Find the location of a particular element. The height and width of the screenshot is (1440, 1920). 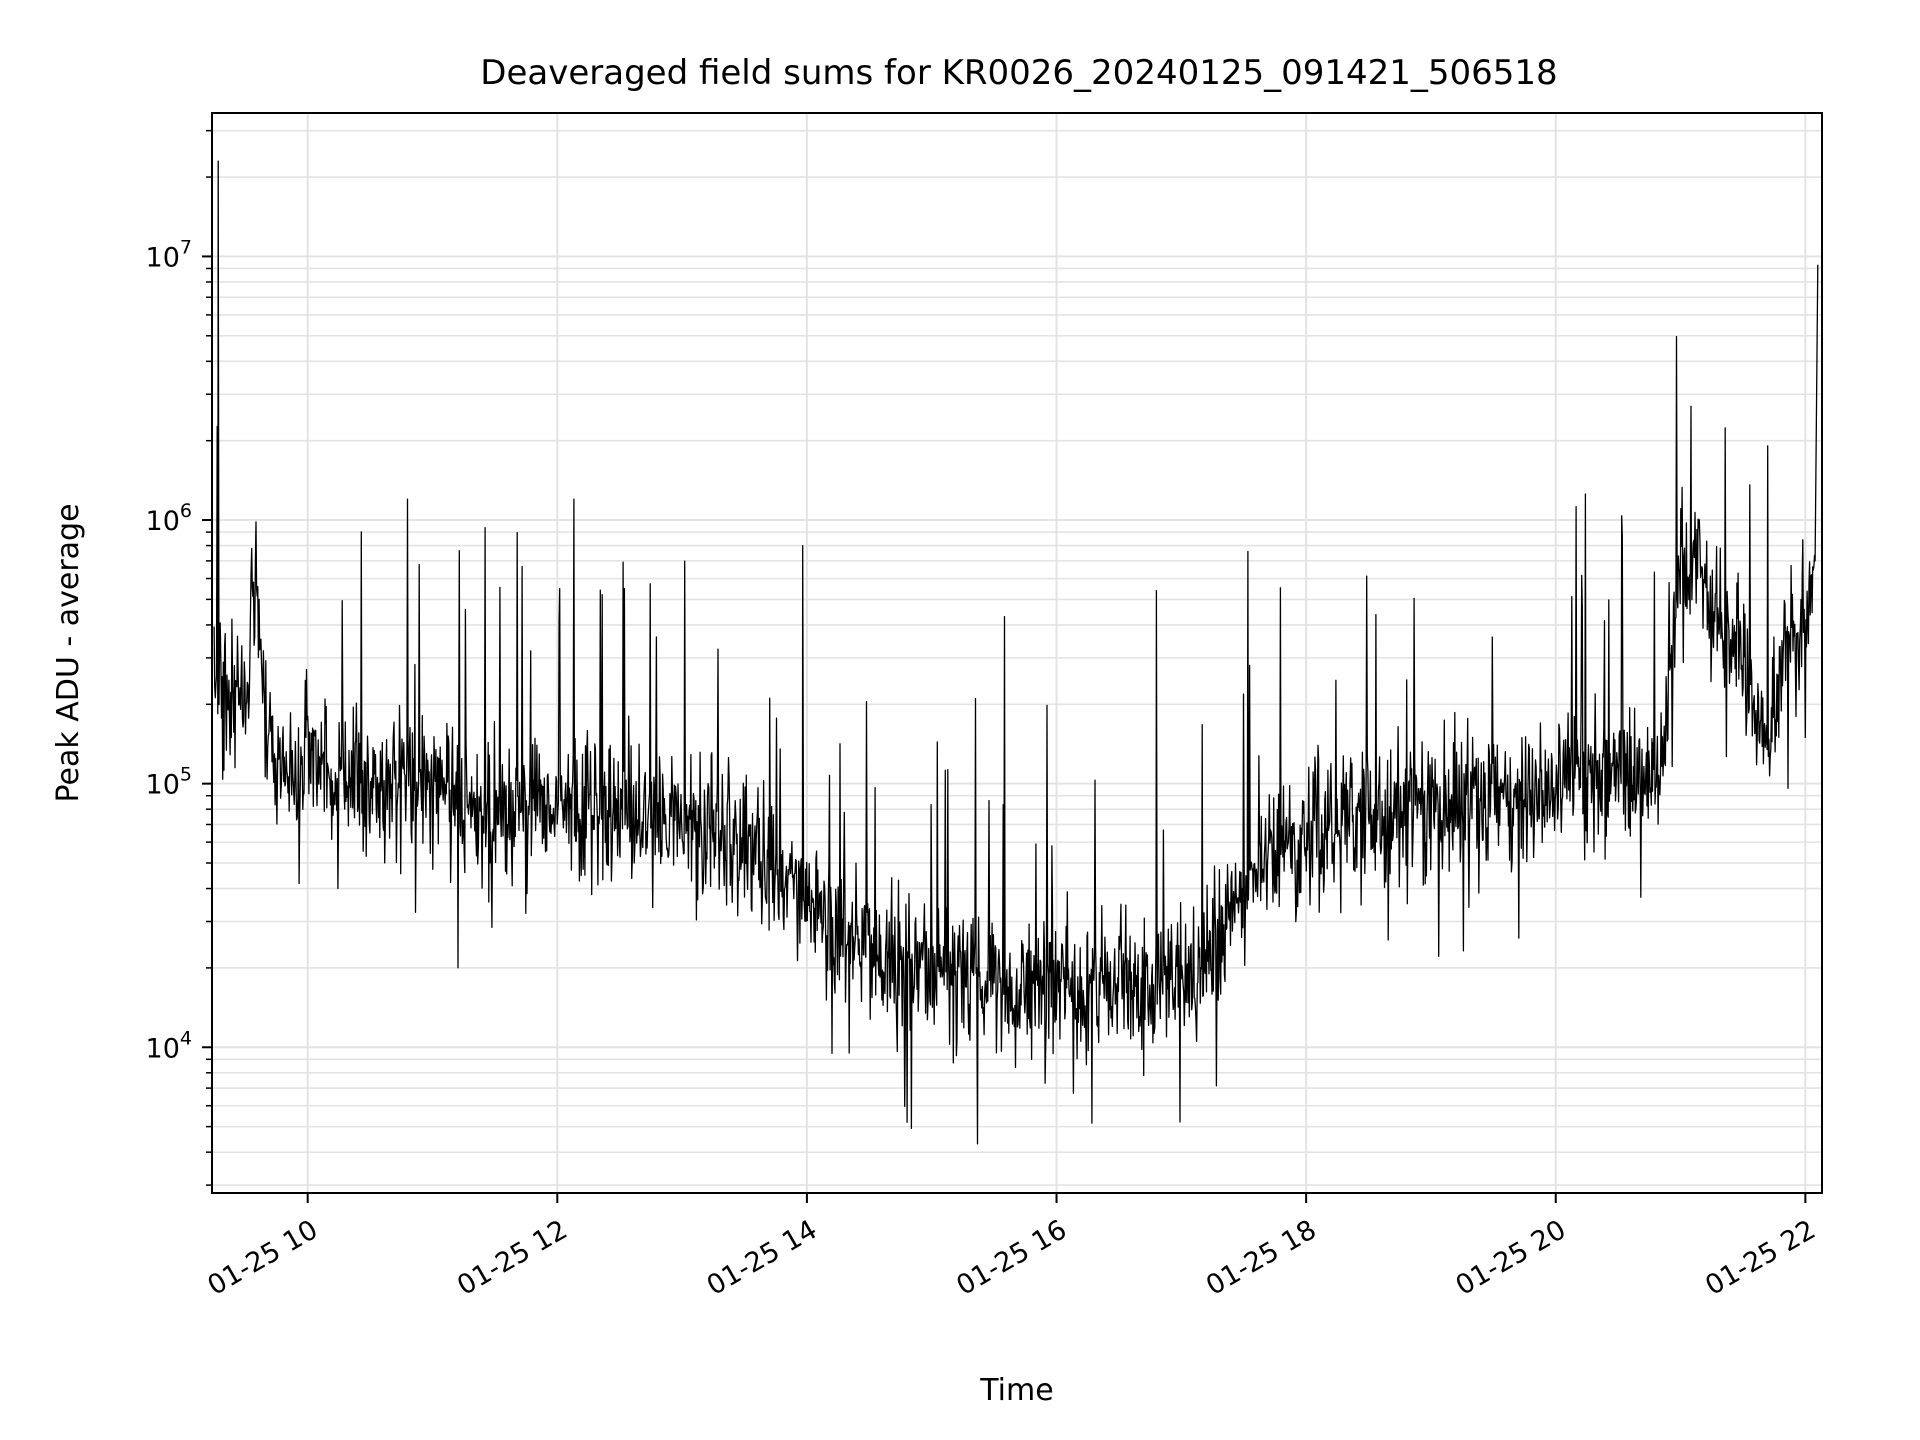

x-axis-label: Time is located at coordinates (1016, 1390).